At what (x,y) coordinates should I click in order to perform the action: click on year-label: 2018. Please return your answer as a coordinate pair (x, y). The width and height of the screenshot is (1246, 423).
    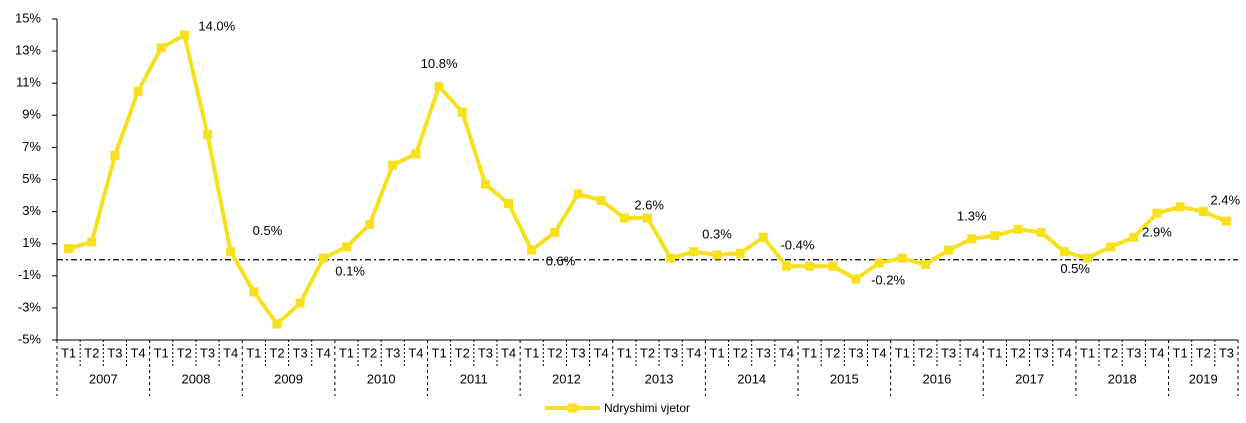
    Looking at the image, I should click on (1122, 378).